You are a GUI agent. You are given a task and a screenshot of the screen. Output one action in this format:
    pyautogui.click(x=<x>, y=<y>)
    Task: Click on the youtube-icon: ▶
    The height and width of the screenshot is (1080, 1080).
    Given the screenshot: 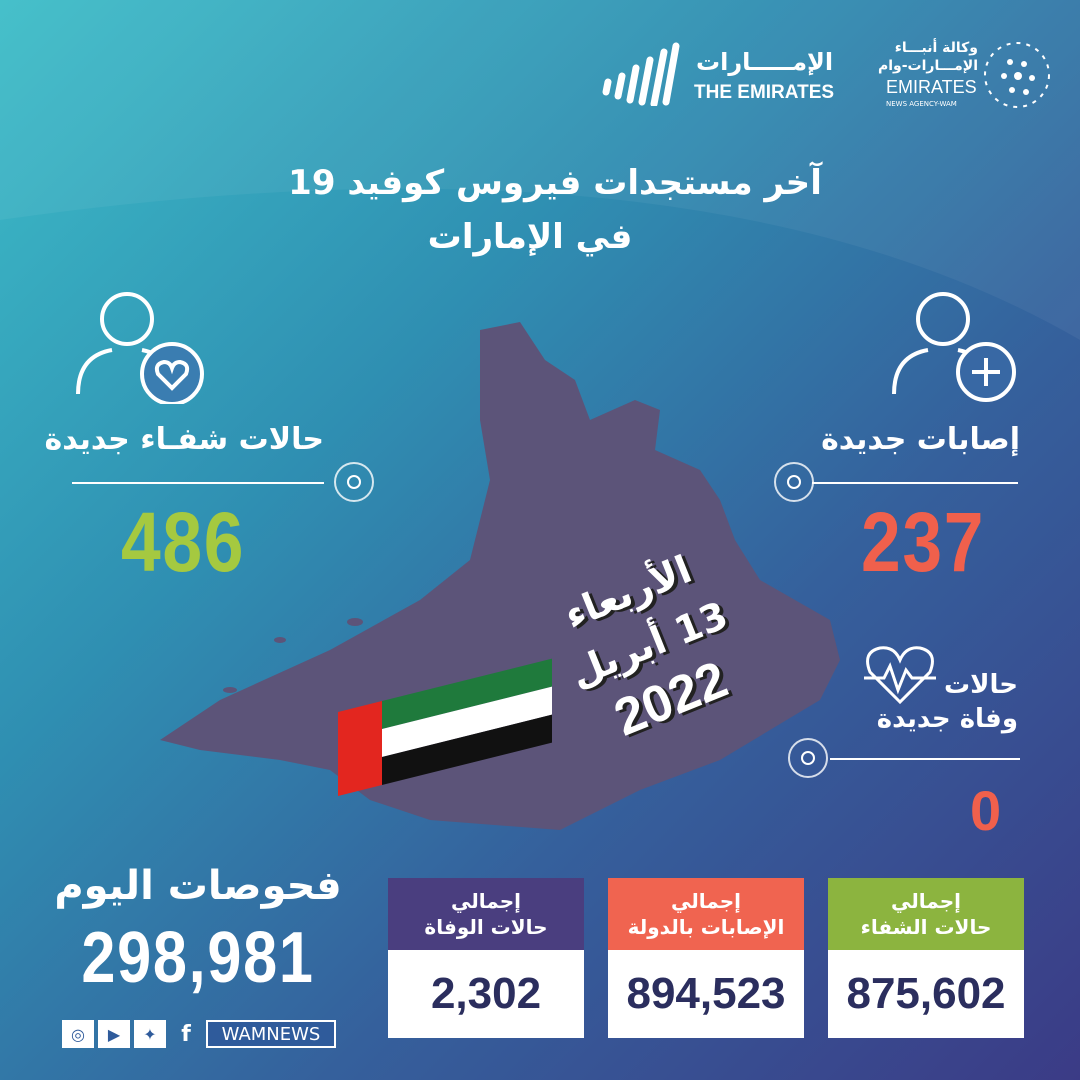 What is the action you would take?
    pyautogui.click(x=114, y=1034)
    